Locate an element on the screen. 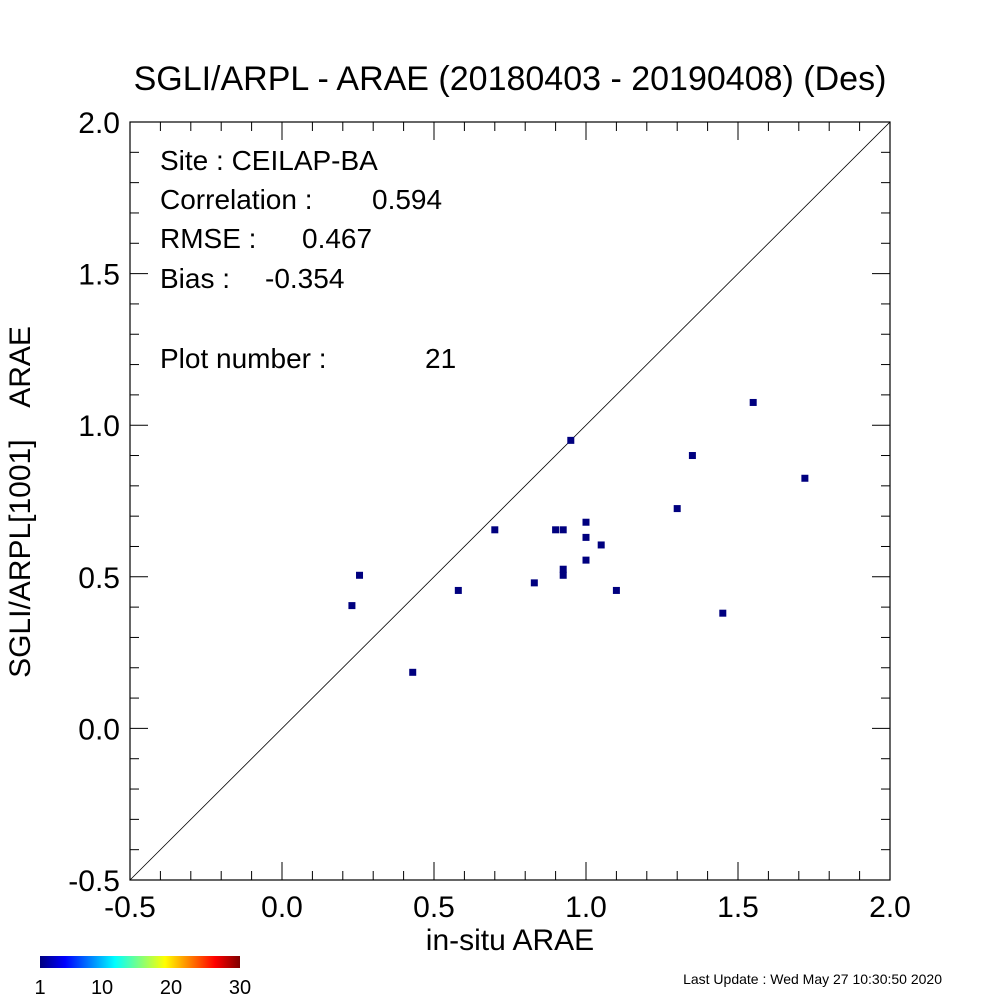  stats-rmse-value: 0.467 is located at coordinates (337, 238).